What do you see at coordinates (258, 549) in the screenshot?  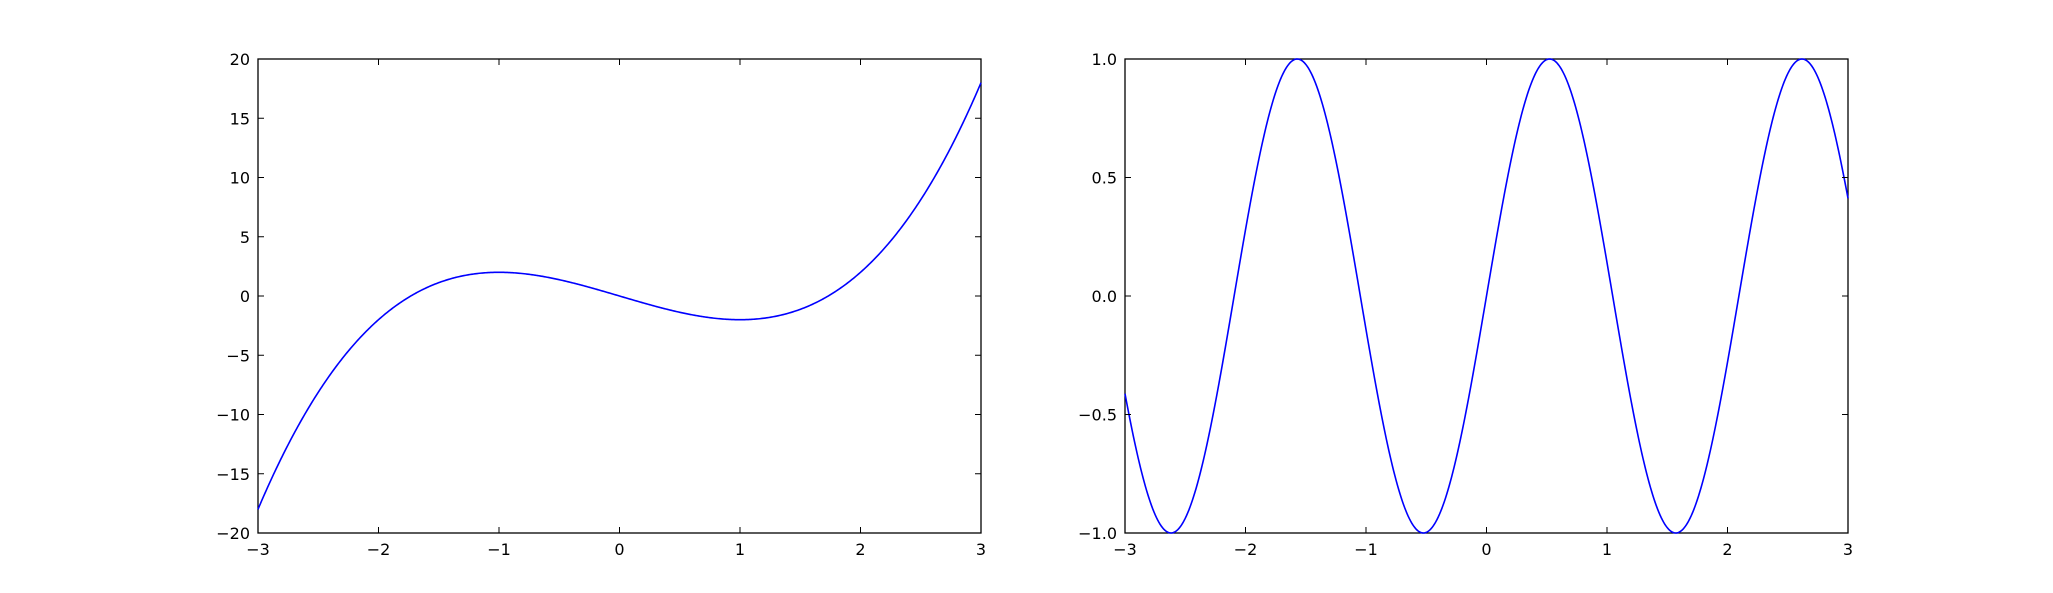 I see `left-x-tick-label: −3` at bounding box center [258, 549].